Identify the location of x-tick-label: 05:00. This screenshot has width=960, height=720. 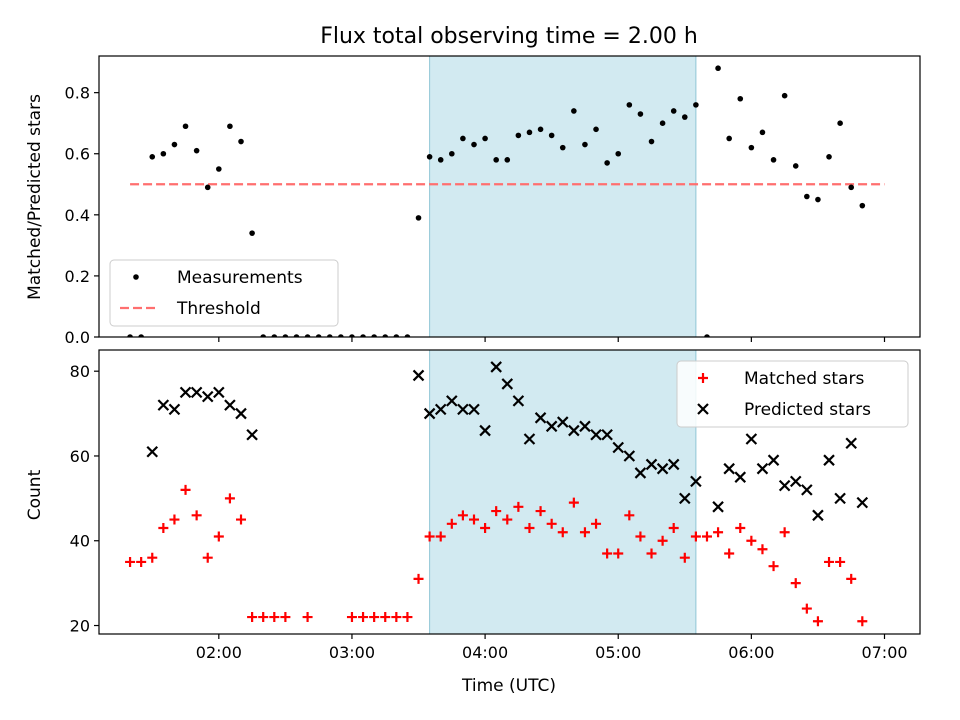
(618, 652).